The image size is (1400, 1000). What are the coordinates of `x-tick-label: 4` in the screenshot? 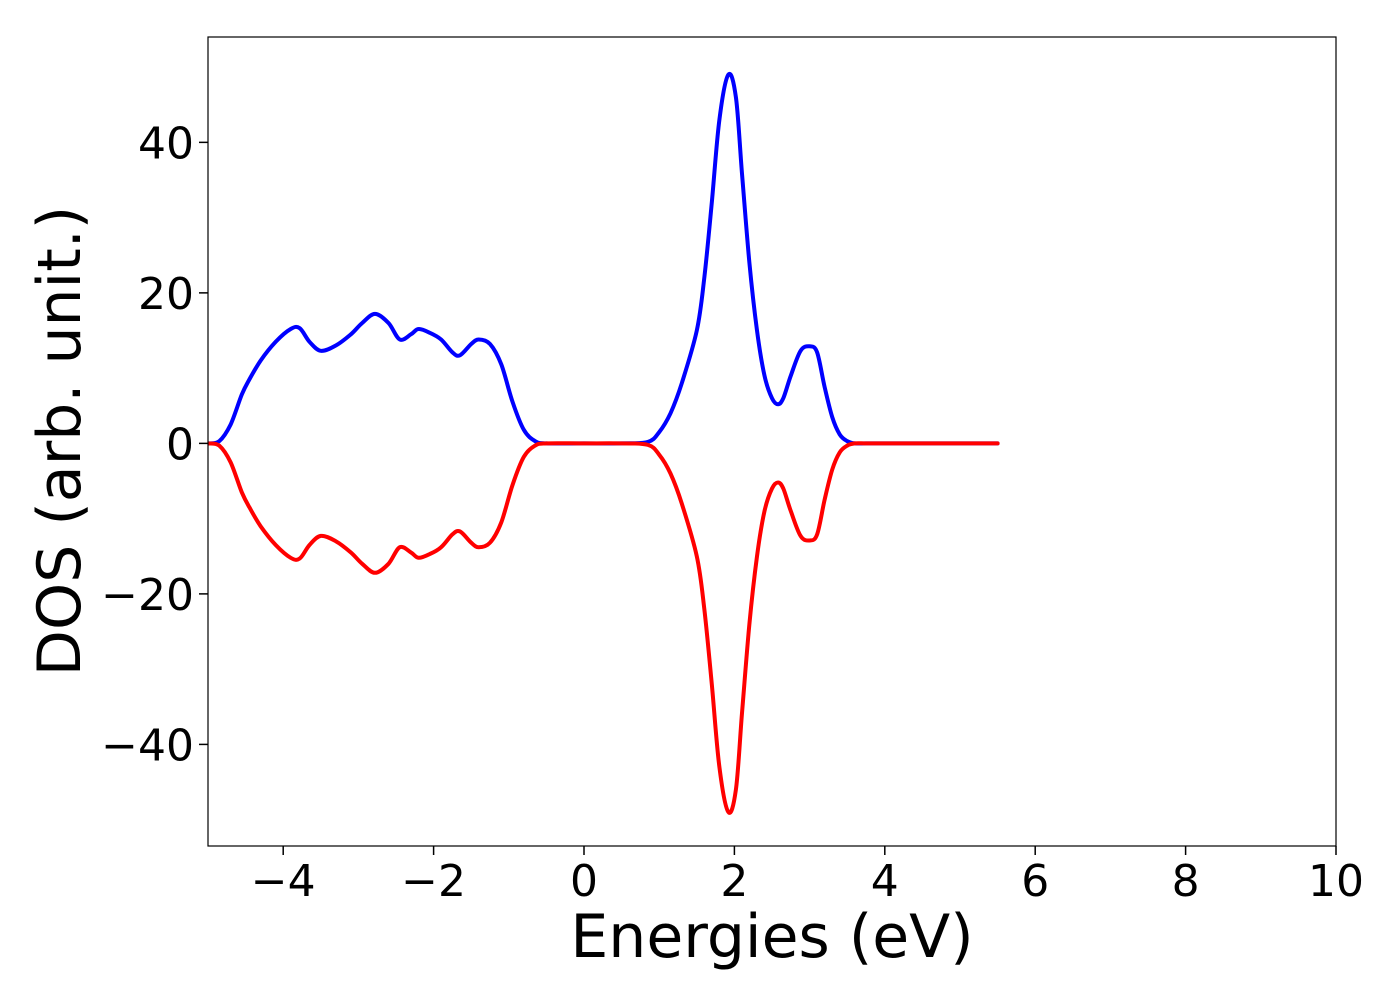 It's located at (885, 881).